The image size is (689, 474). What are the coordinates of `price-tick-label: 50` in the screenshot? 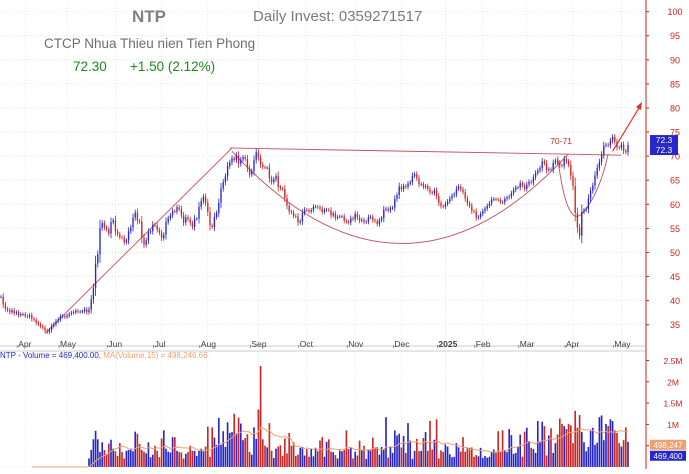 It's located at (675, 253).